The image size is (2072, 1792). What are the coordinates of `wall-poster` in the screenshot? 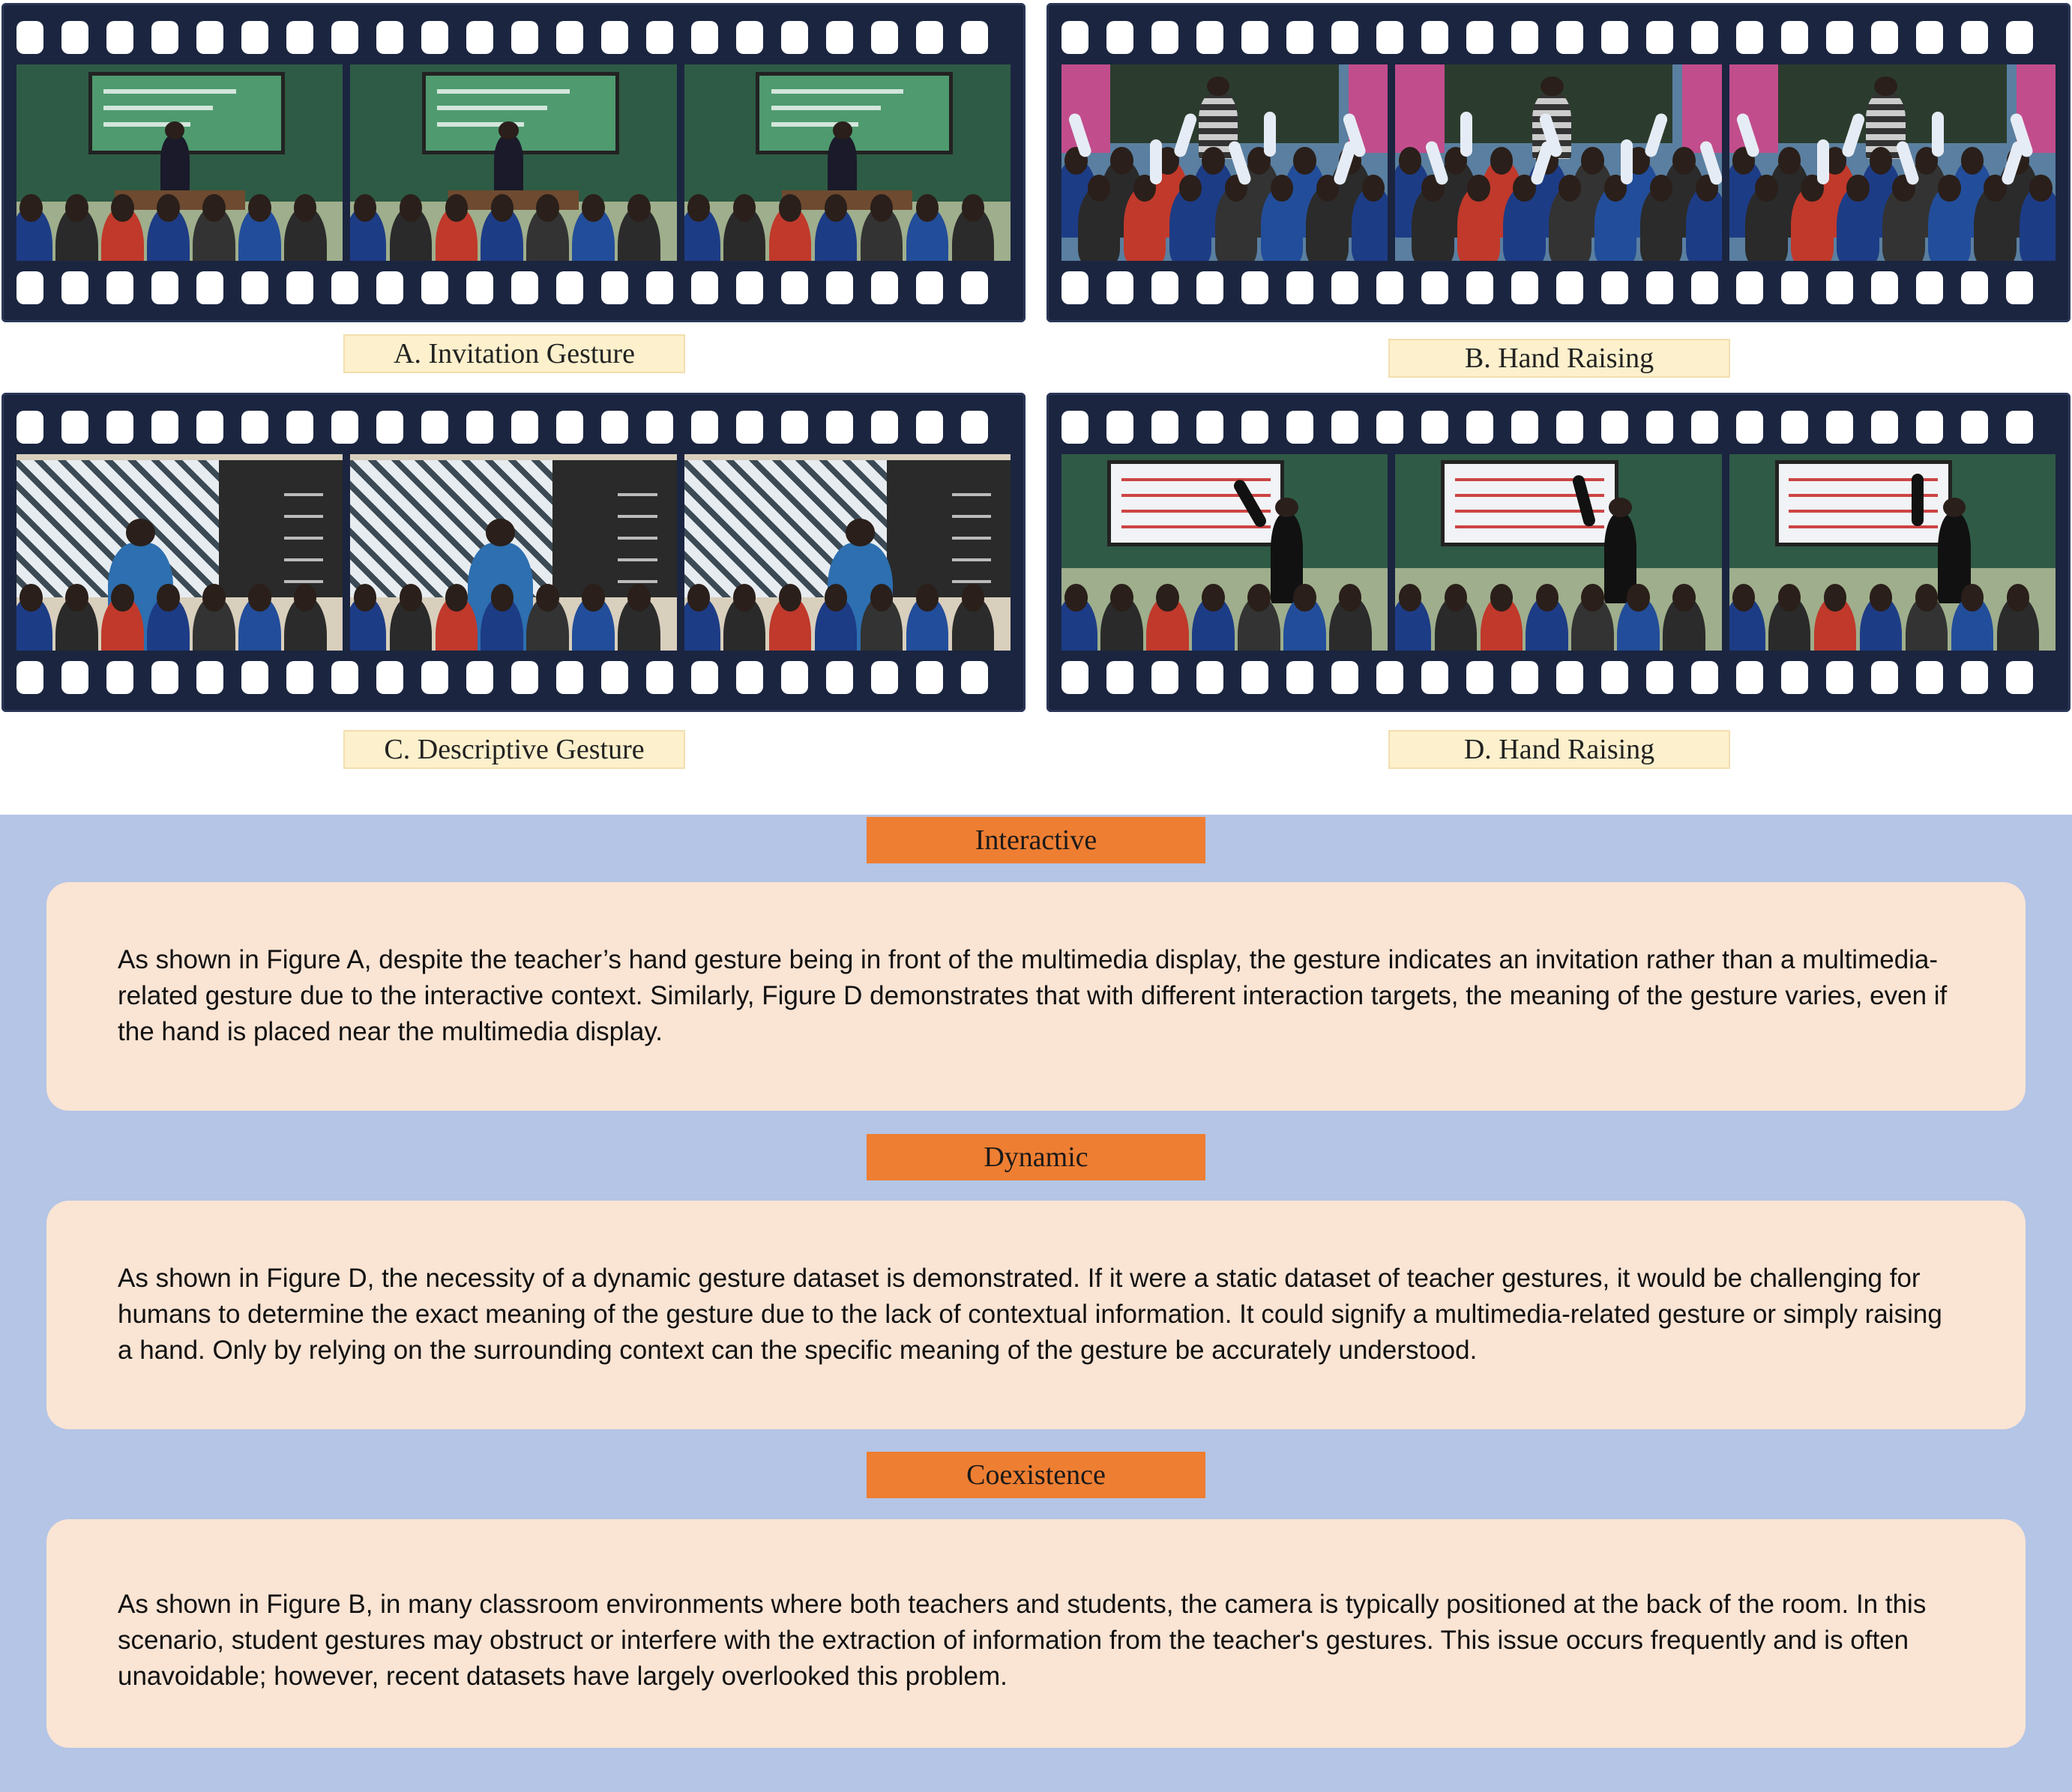 It's located at (1420, 108).